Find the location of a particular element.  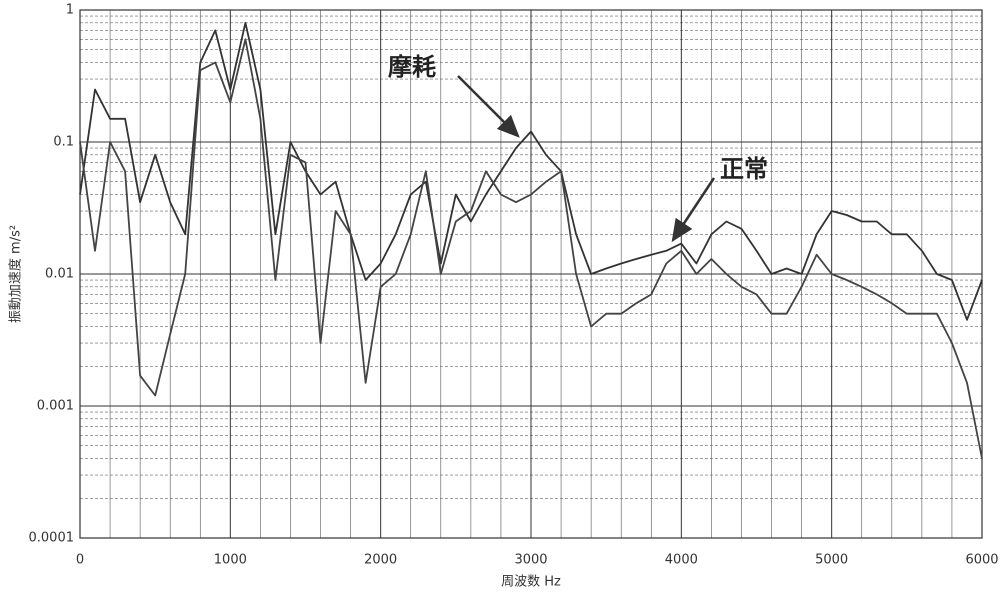

x-tick-label: 4000 is located at coordinates (681, 560).